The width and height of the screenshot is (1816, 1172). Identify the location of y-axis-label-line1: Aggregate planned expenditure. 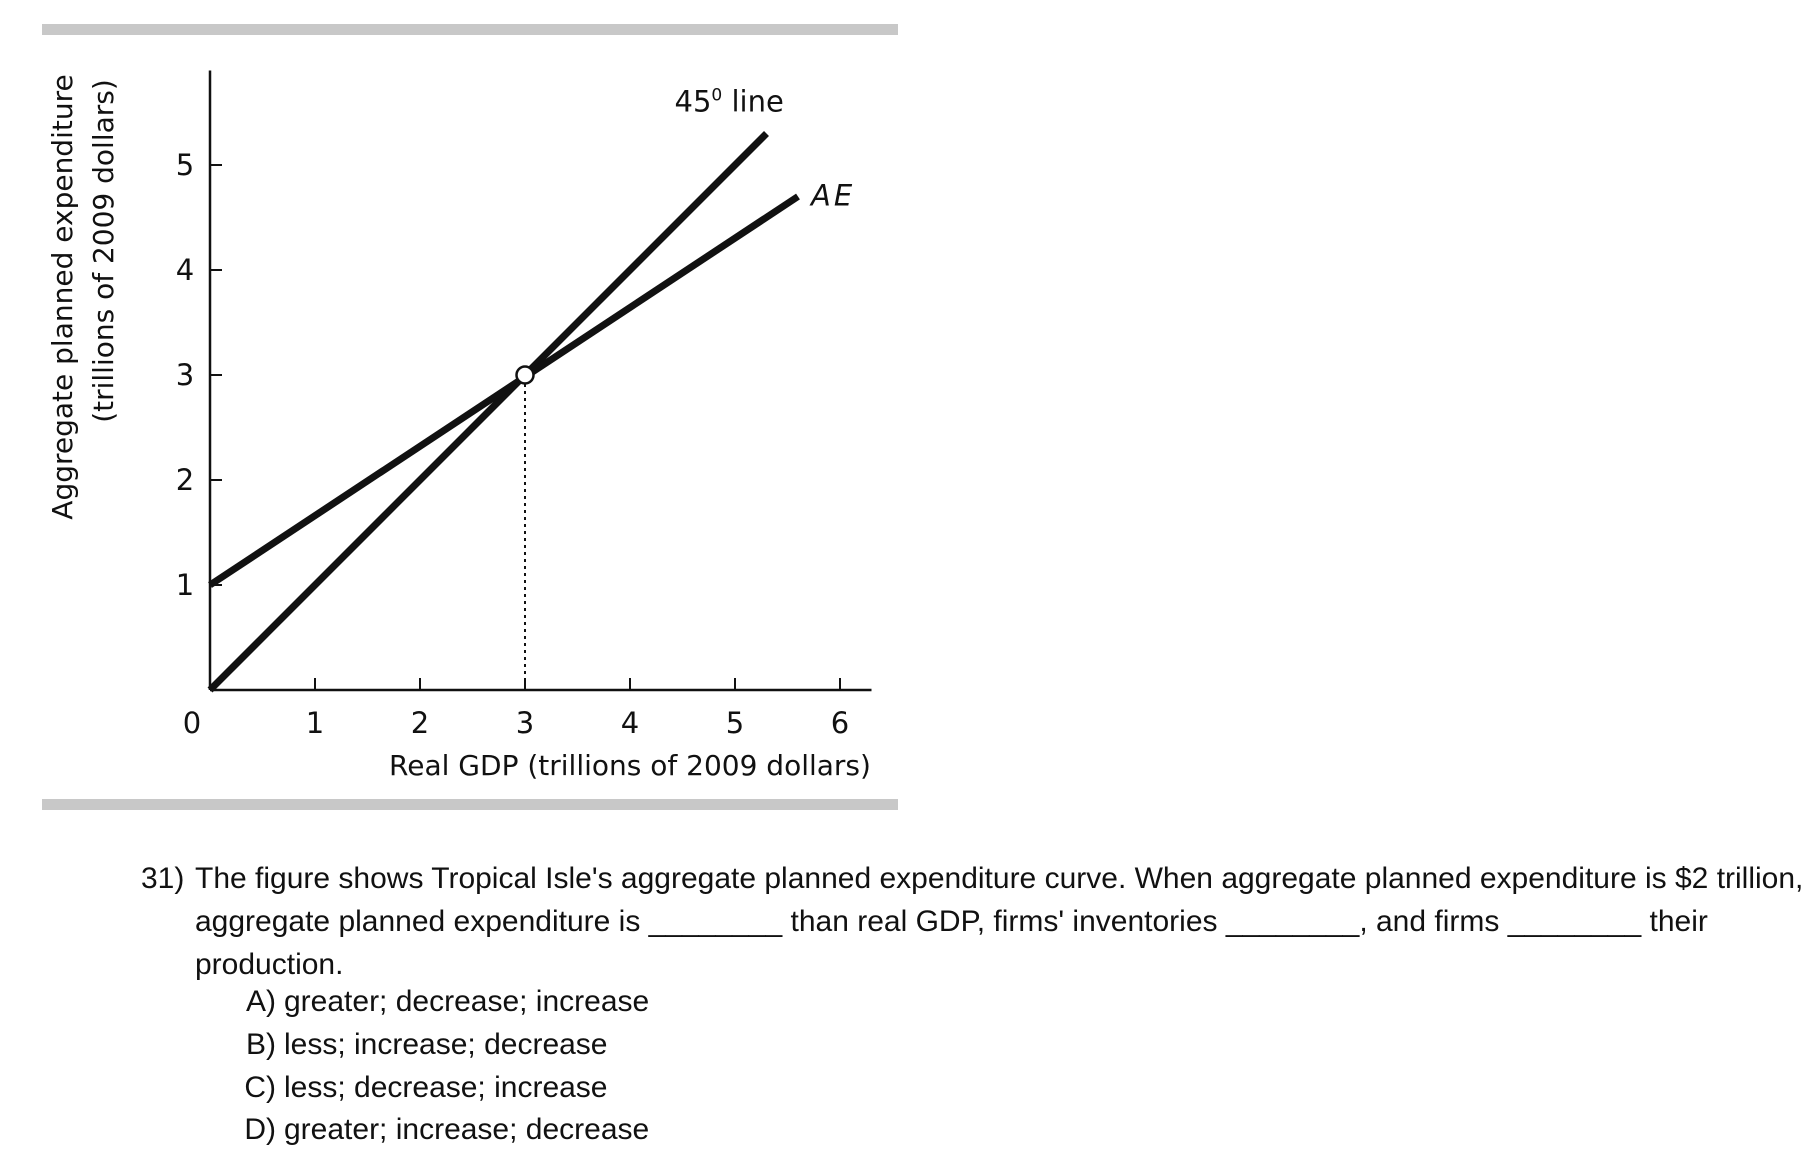
(62, 296).